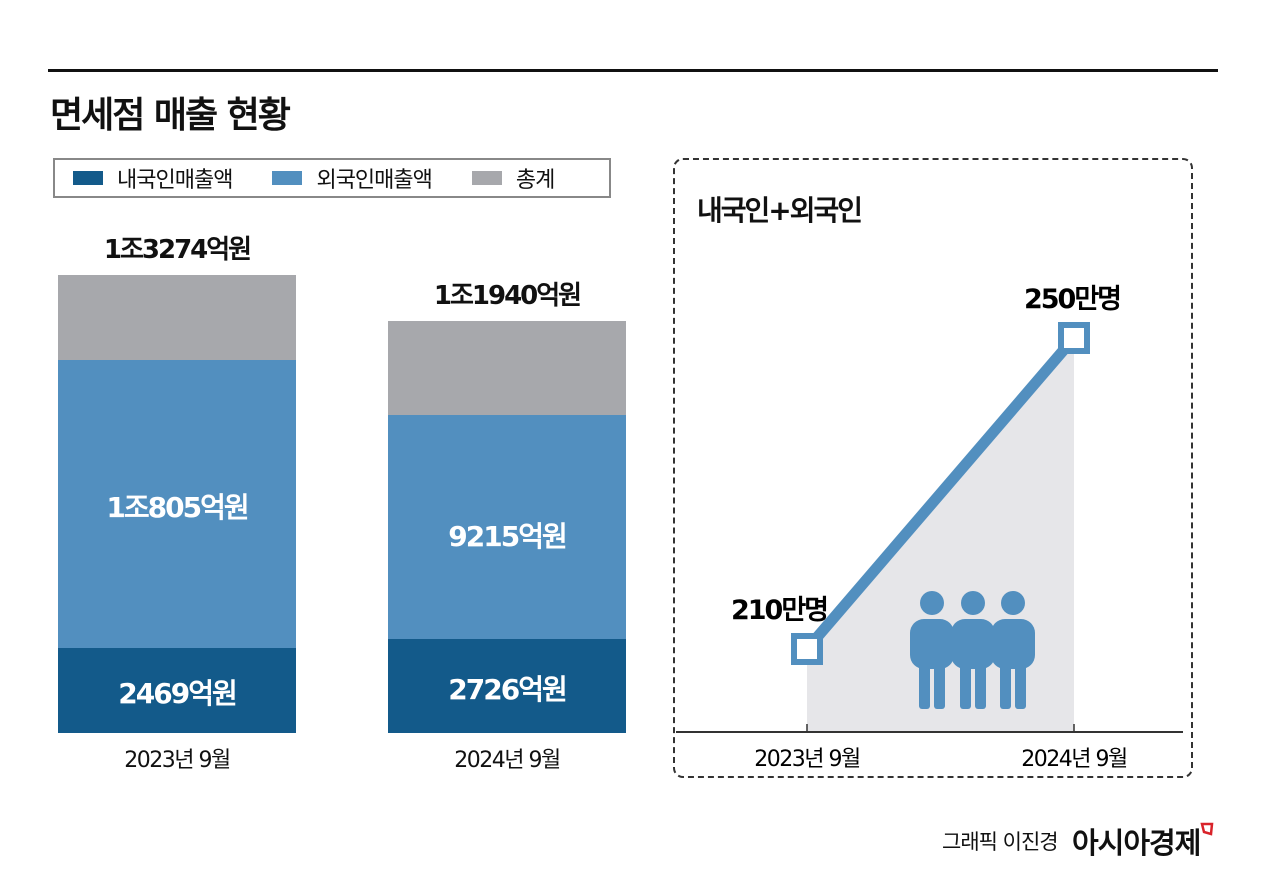  What do you see at coordinates (1072, 299) in the screenshot?
I see `data-label: 250만명` at bounding box center [1072, 299].